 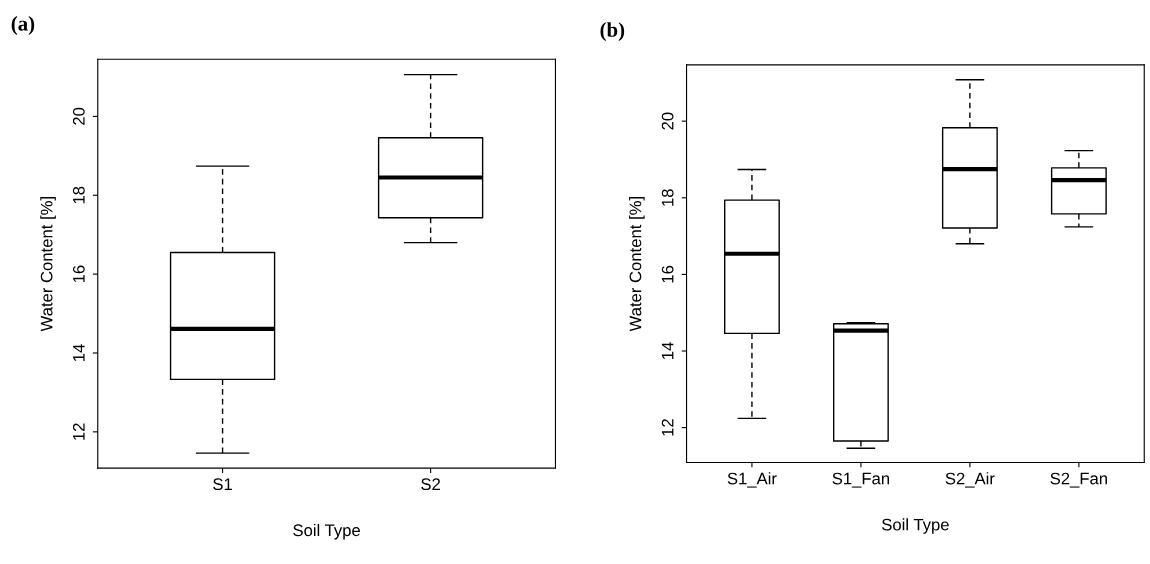 What do you see at coordinates (1078, 480) in the screenshot?
I see `x-tick-label: S2_Fan` at bounding box center [1078, 480].